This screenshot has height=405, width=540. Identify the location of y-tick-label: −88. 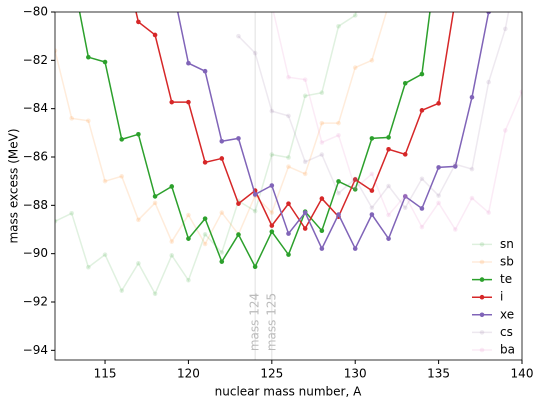
(35, 205).